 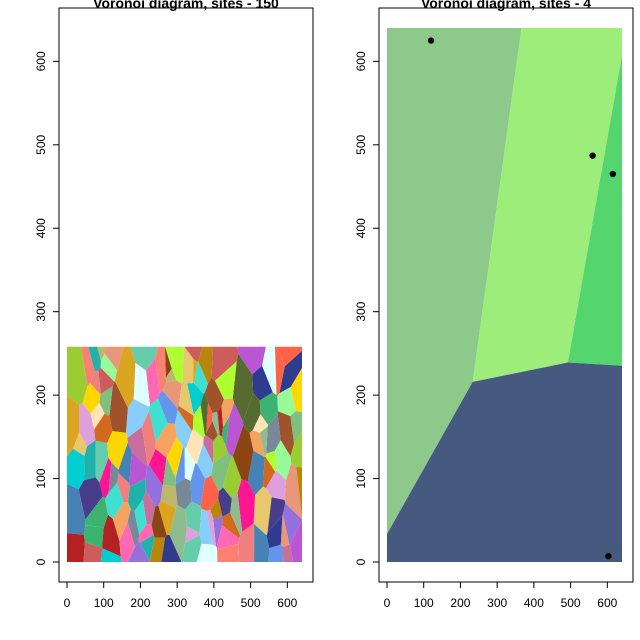 What do you see at coordinates (361, 144) in the screenshot?
I see `y-tick-label: 500` at bounding box center [361, 144].